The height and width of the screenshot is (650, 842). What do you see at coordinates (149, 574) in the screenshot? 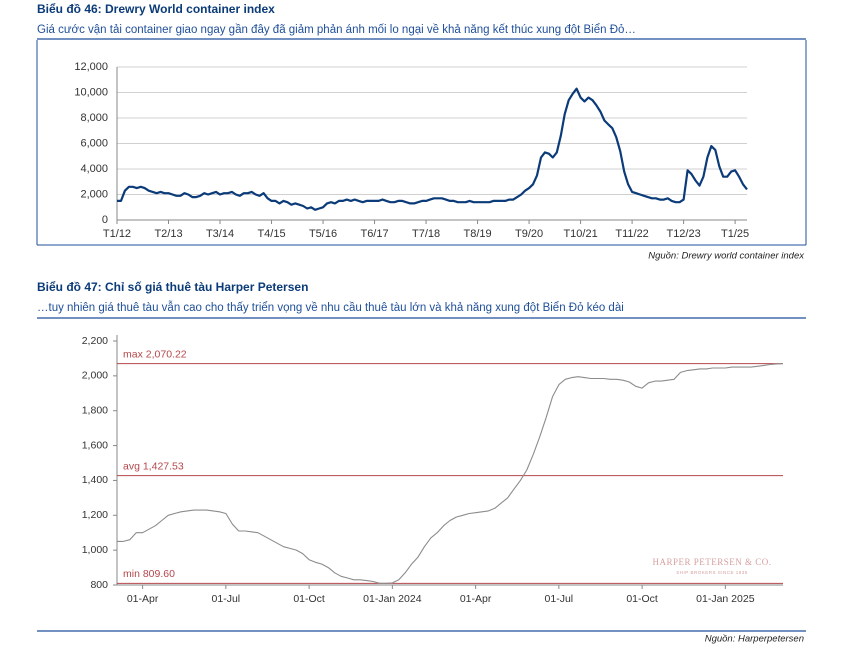
I see `reference-label: min 809.60` at bounding box center [149, 574].